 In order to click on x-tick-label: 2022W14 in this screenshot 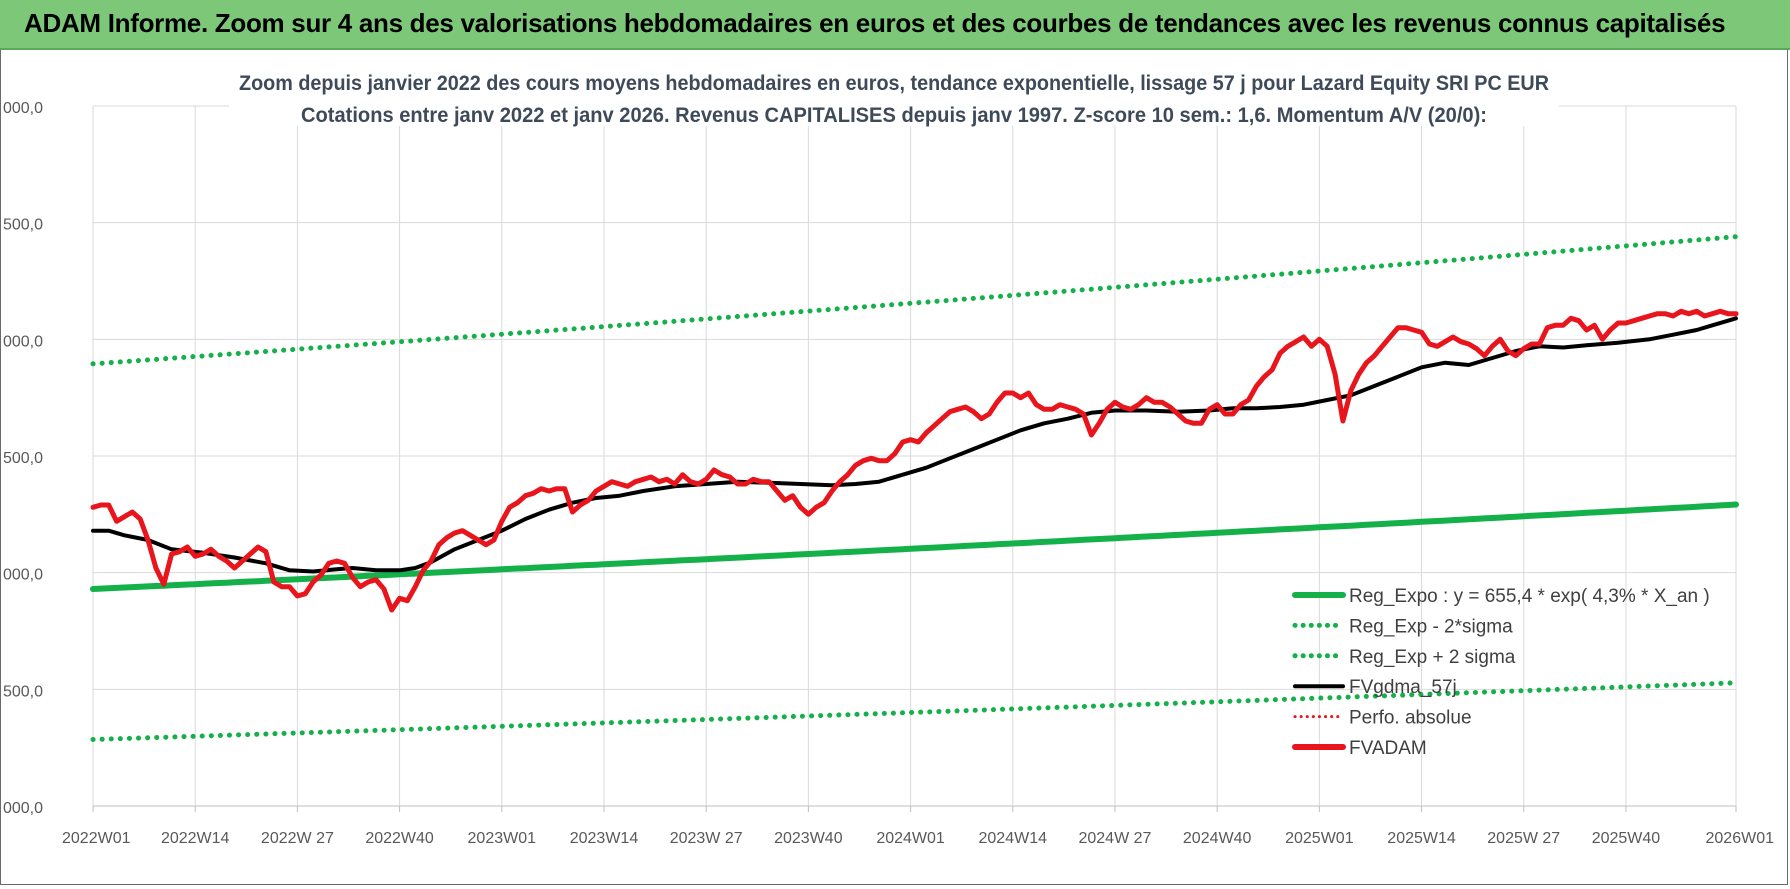, I will do `click(195, 838)`.